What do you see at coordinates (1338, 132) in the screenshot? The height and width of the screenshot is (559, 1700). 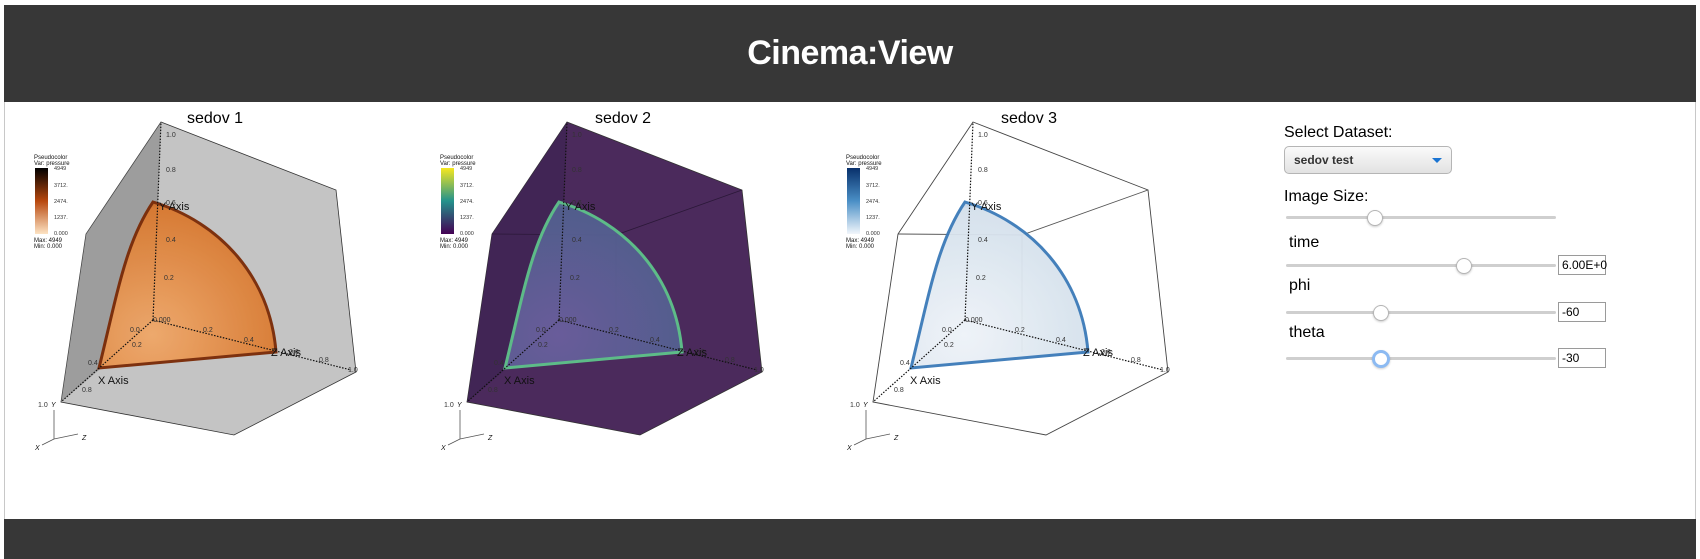 I see `dataset-label: Select Dataset:` at bounding box center [1338, 132].